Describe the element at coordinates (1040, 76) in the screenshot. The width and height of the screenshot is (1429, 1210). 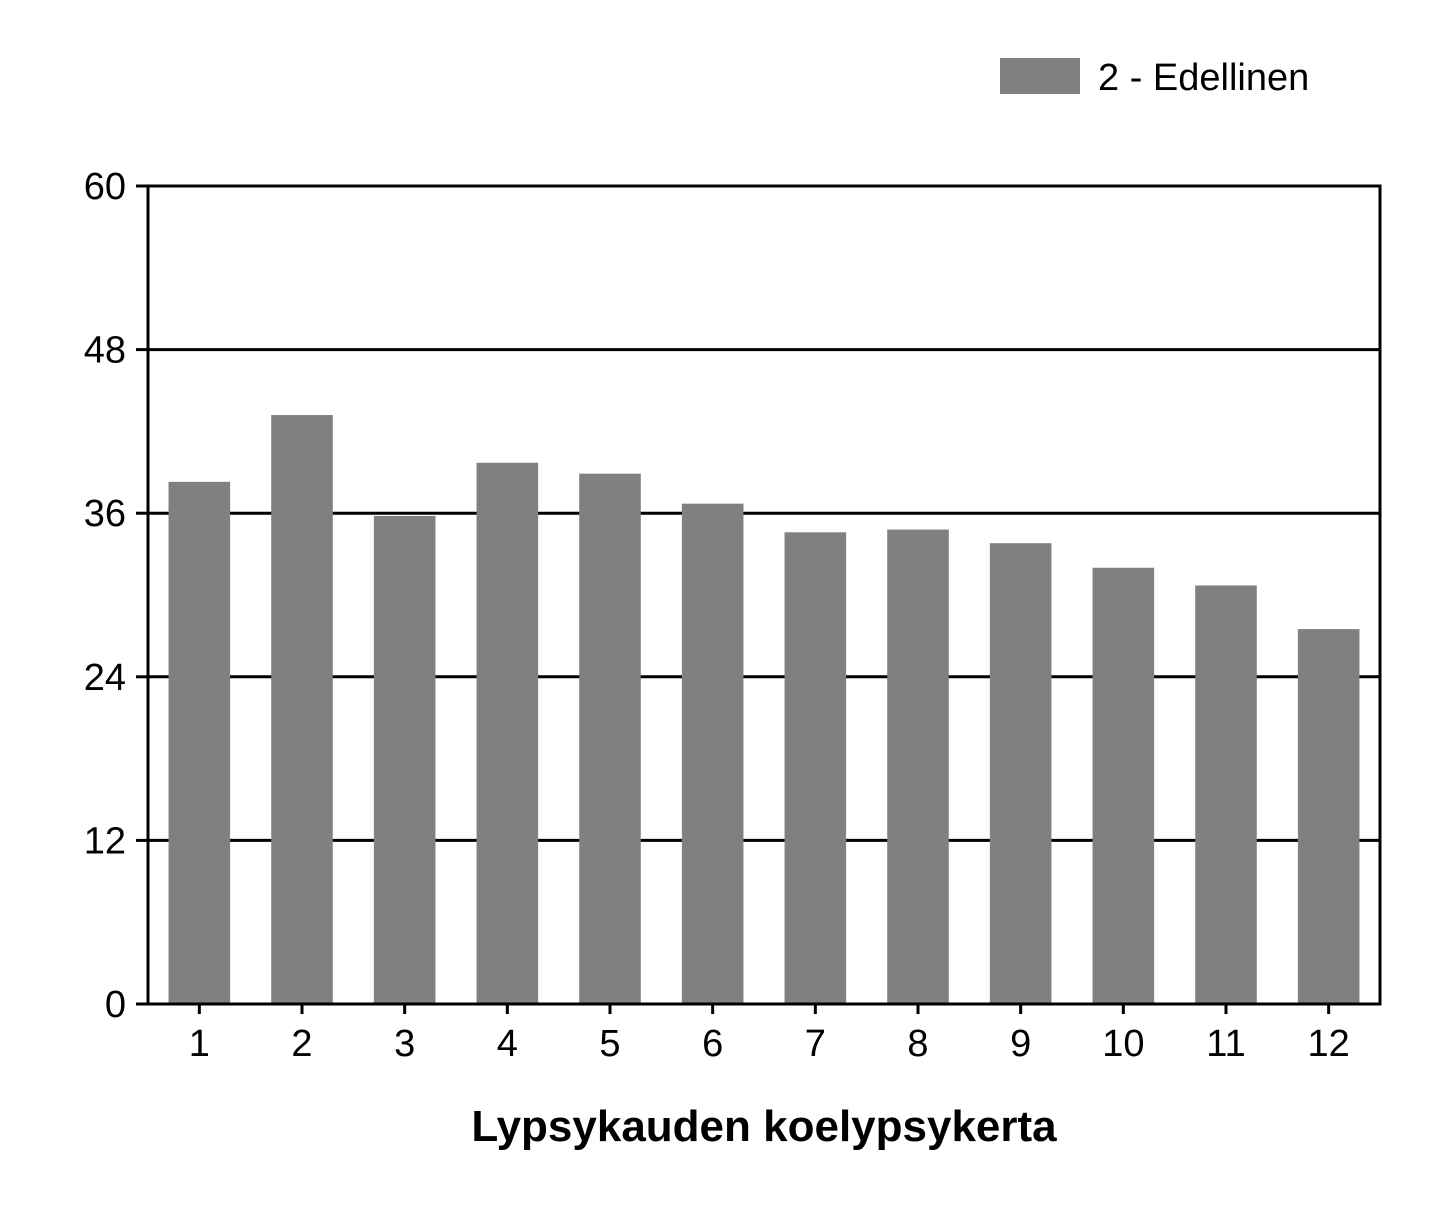
I see `legend-swatch` at that location.